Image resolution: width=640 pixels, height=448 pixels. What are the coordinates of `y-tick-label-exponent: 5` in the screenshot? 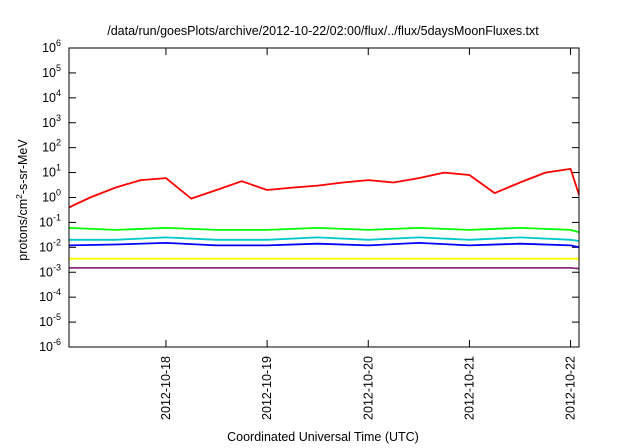 It's located at (58, 68).